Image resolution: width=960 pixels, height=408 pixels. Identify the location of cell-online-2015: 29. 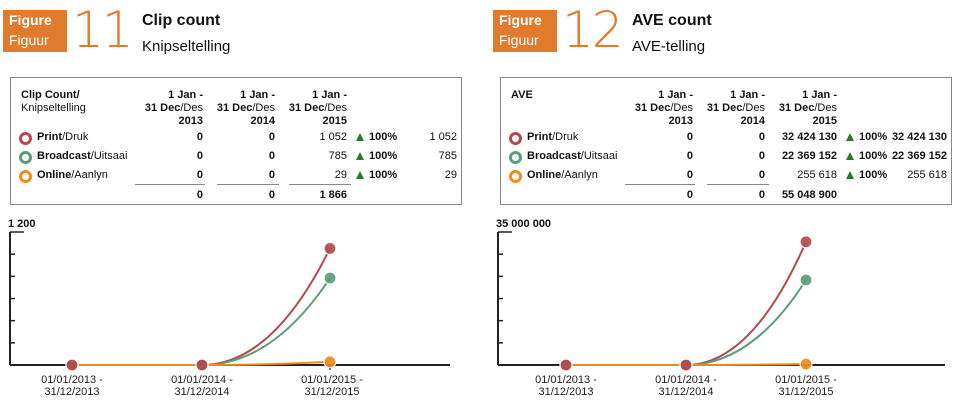
(340, 175).